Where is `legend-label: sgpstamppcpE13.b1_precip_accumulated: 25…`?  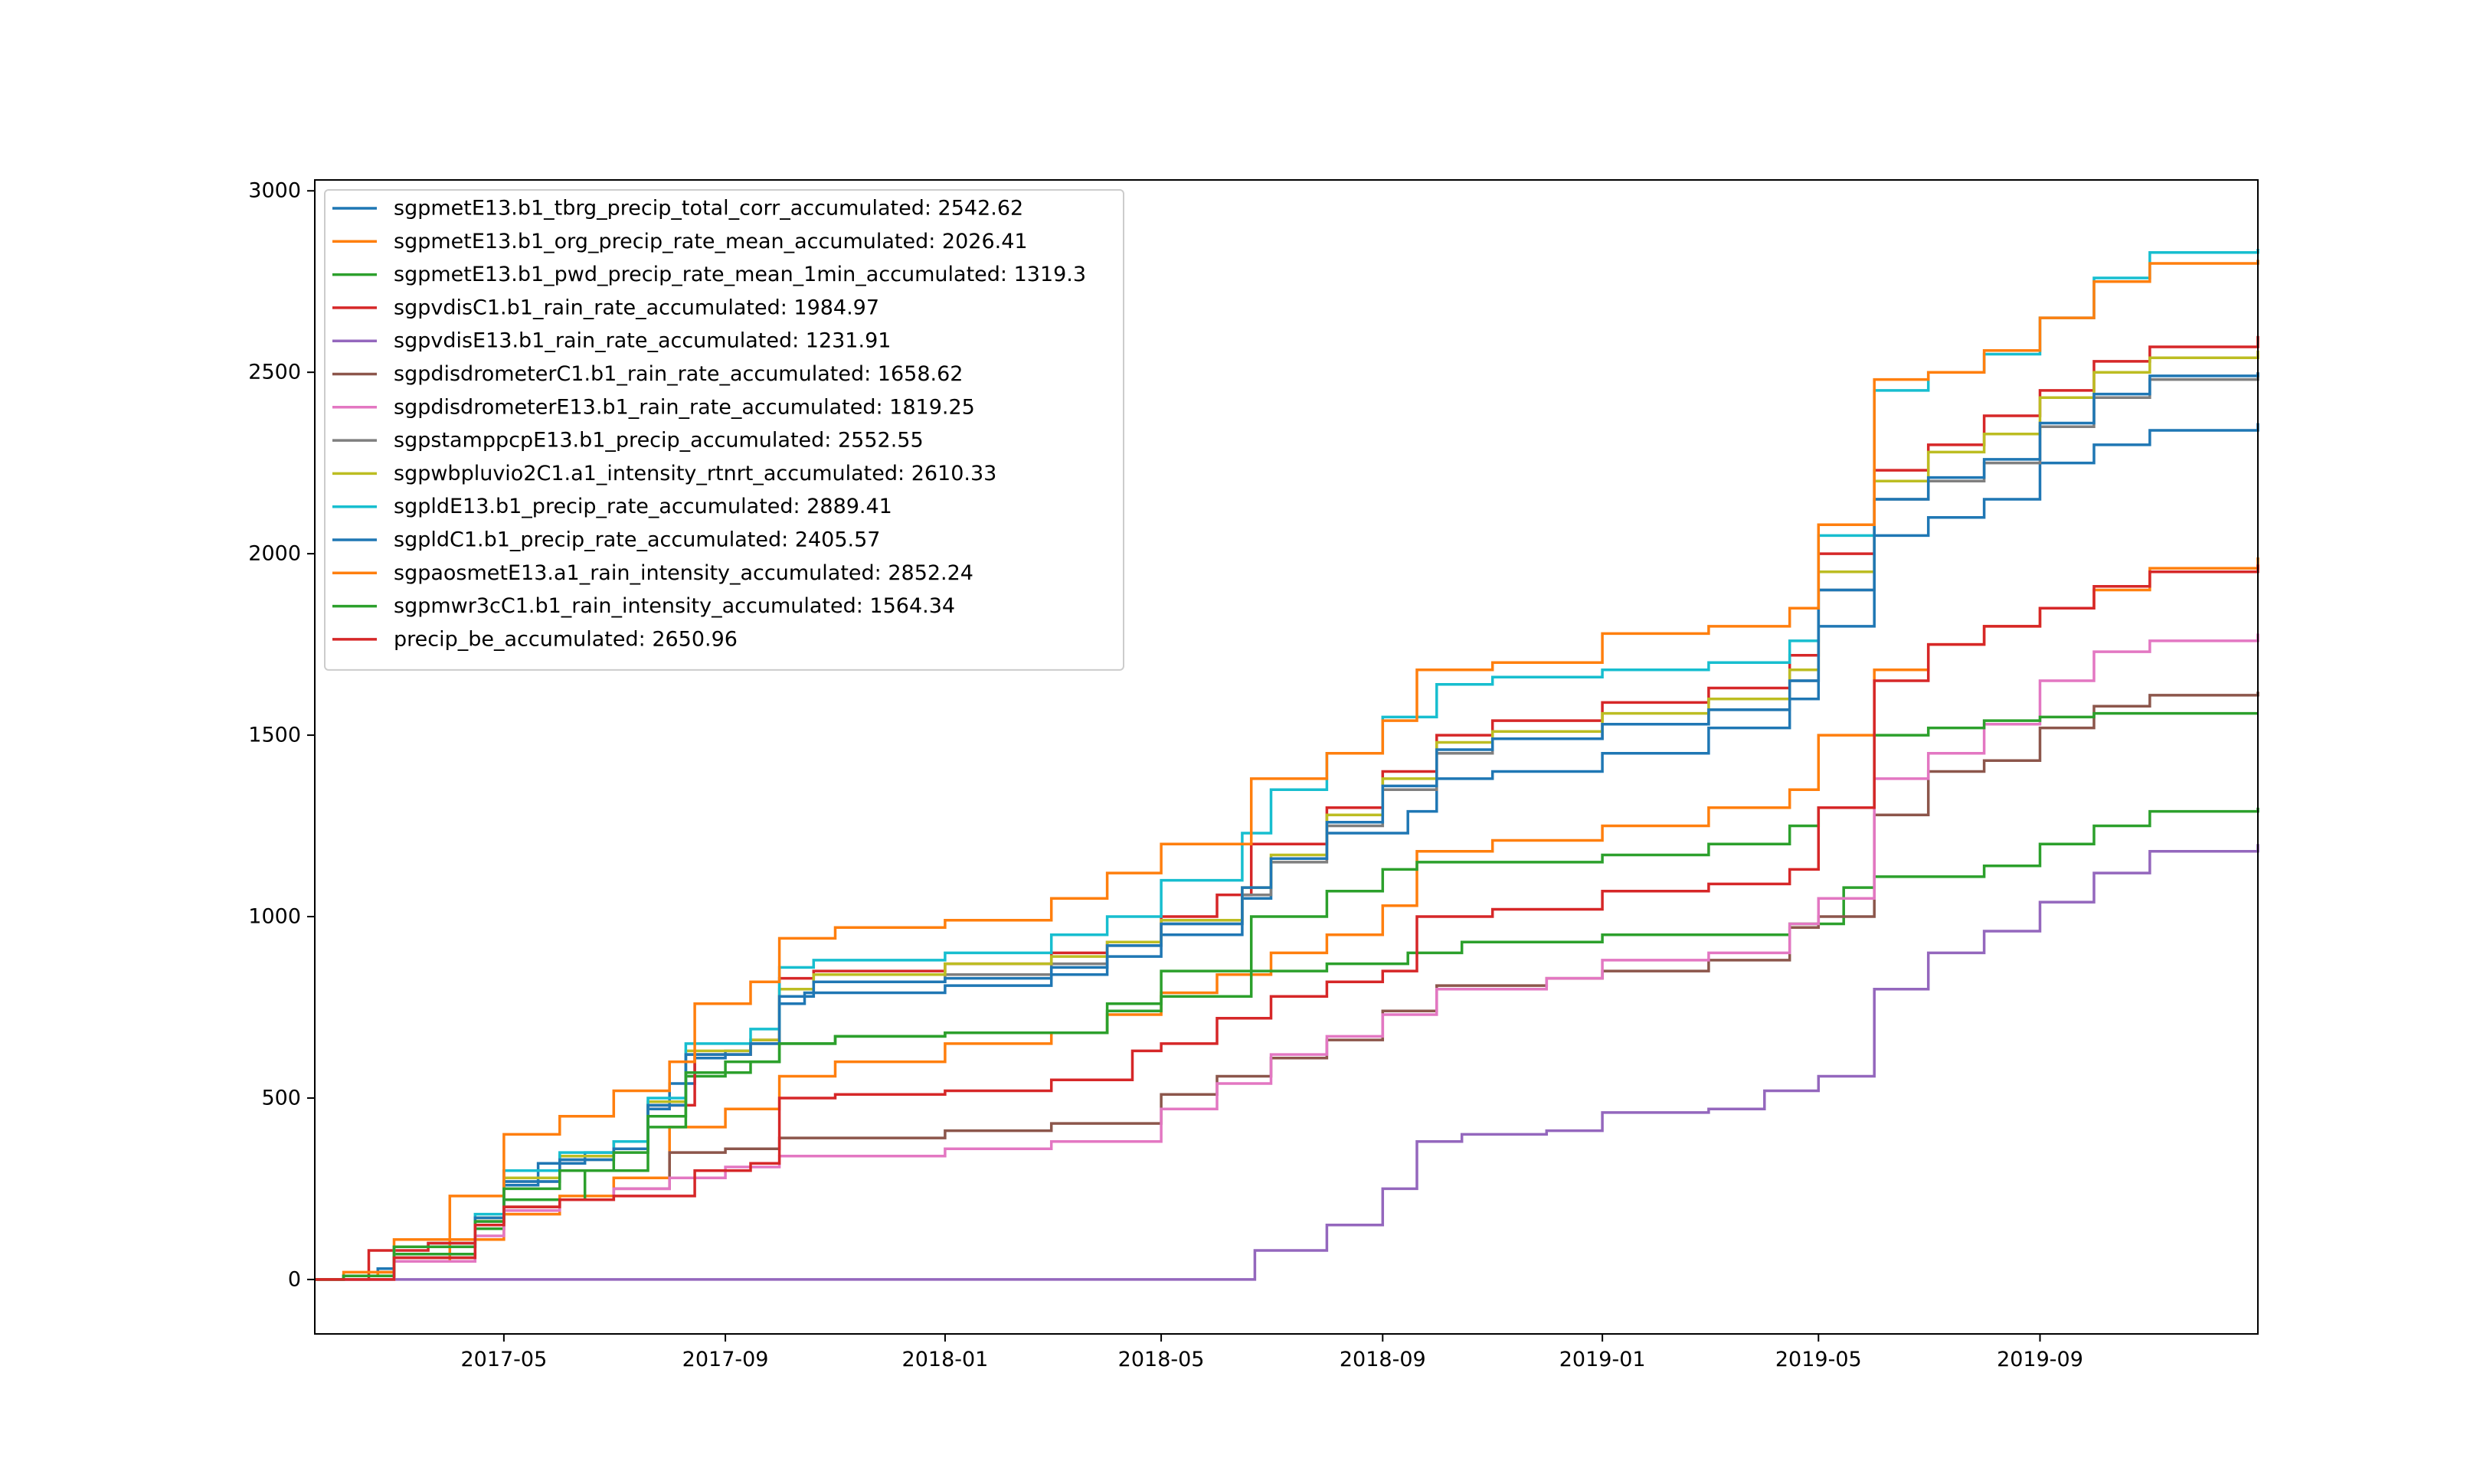 legend-label: sgpstamppcpE13.b1_precip_accumulated: 25… is located at coordinates (659, 441).